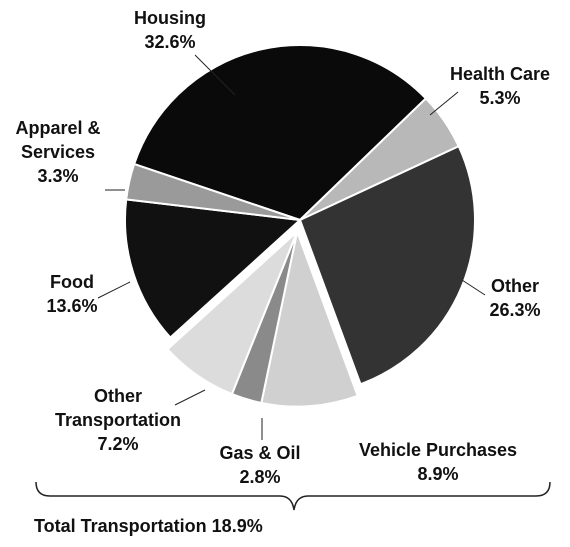 The height and width of the screenshot is (547, 570). What do you see at coordinates (148, 526) in the screenshot?
I see `annotation: Total Transportation 18.9%` at bounding box center [148, 526].